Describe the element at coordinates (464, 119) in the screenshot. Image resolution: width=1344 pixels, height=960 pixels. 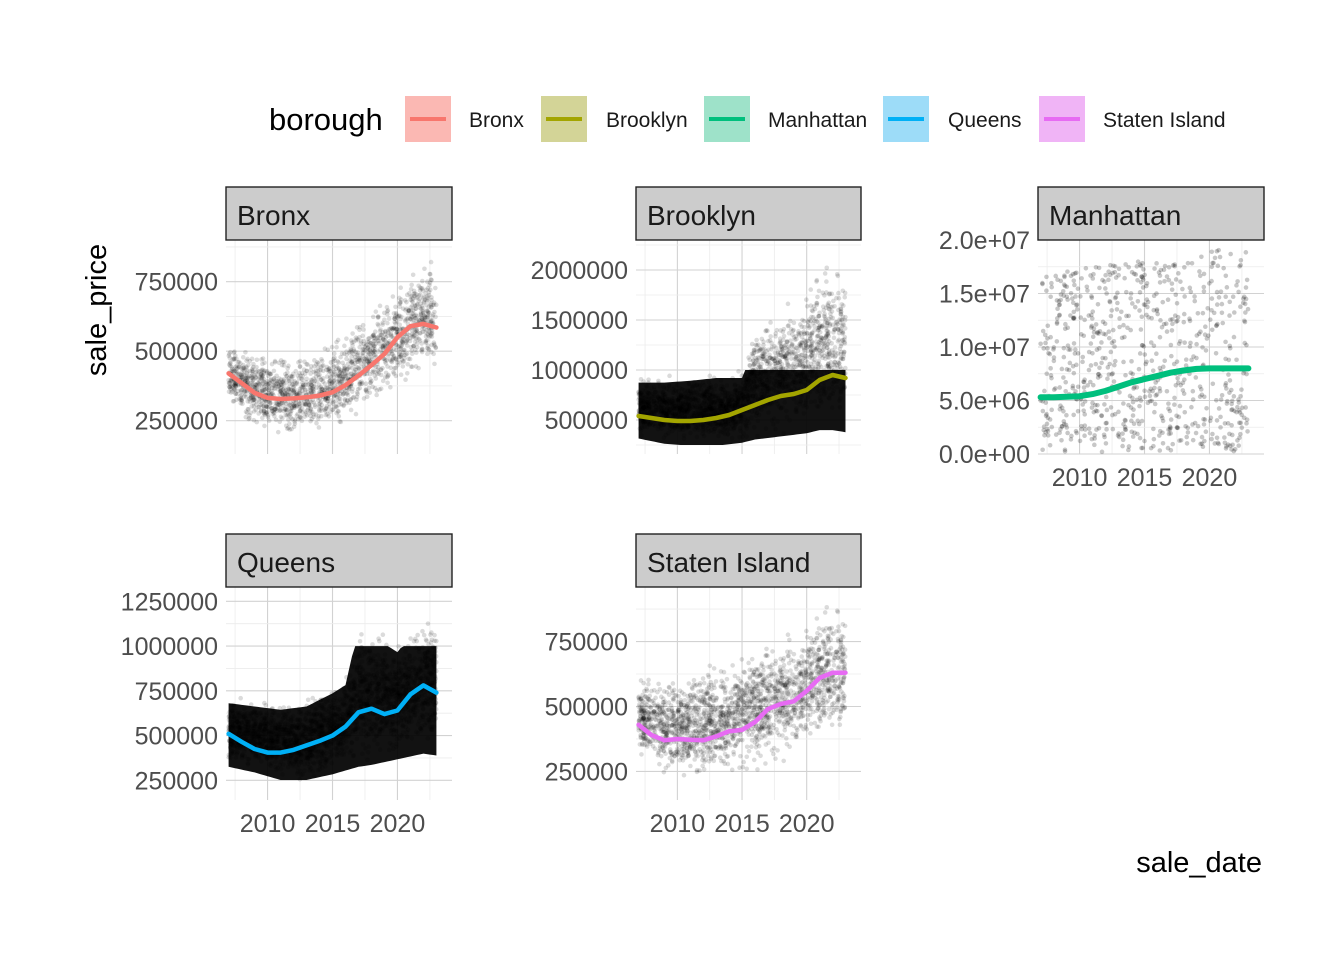
I see `legend-item-bronx: Bronx` at that location.